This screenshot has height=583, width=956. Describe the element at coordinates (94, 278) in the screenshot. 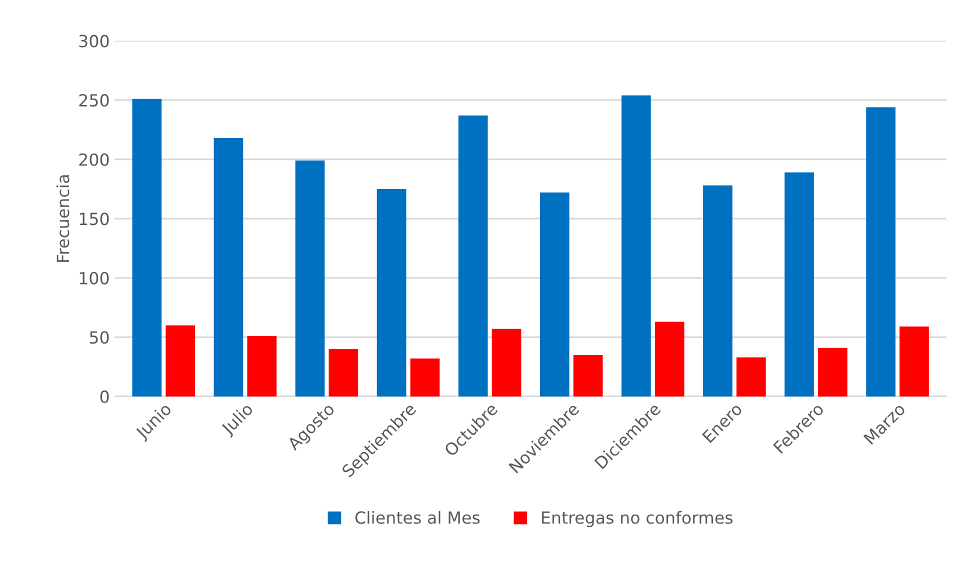

I see `y-tick-label: 100` at that location.